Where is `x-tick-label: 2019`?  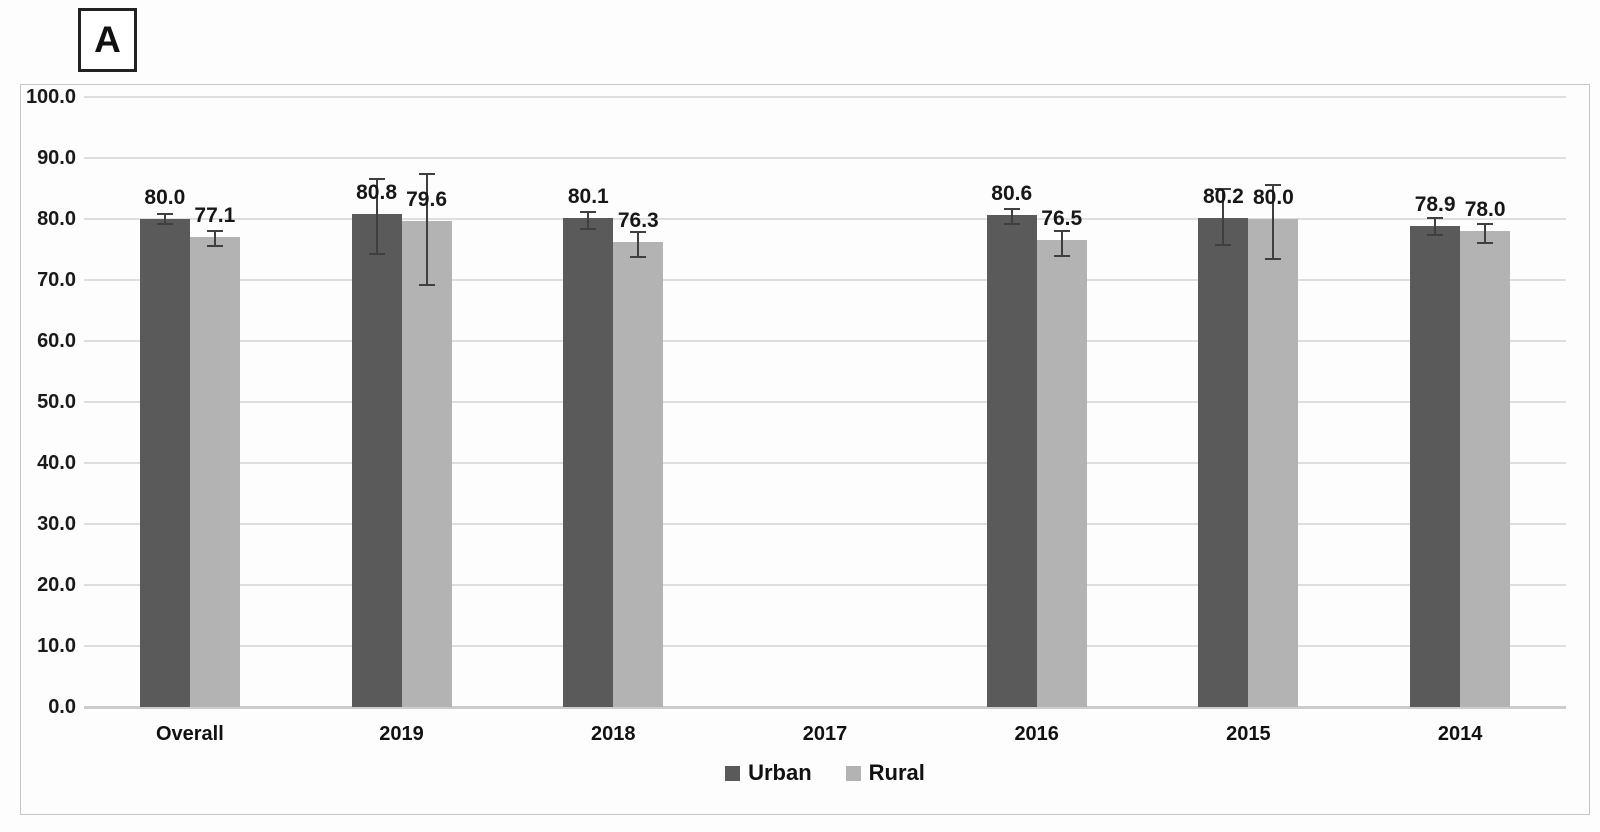 x-tick-label: 2019 is located at coordinates (401, 734).